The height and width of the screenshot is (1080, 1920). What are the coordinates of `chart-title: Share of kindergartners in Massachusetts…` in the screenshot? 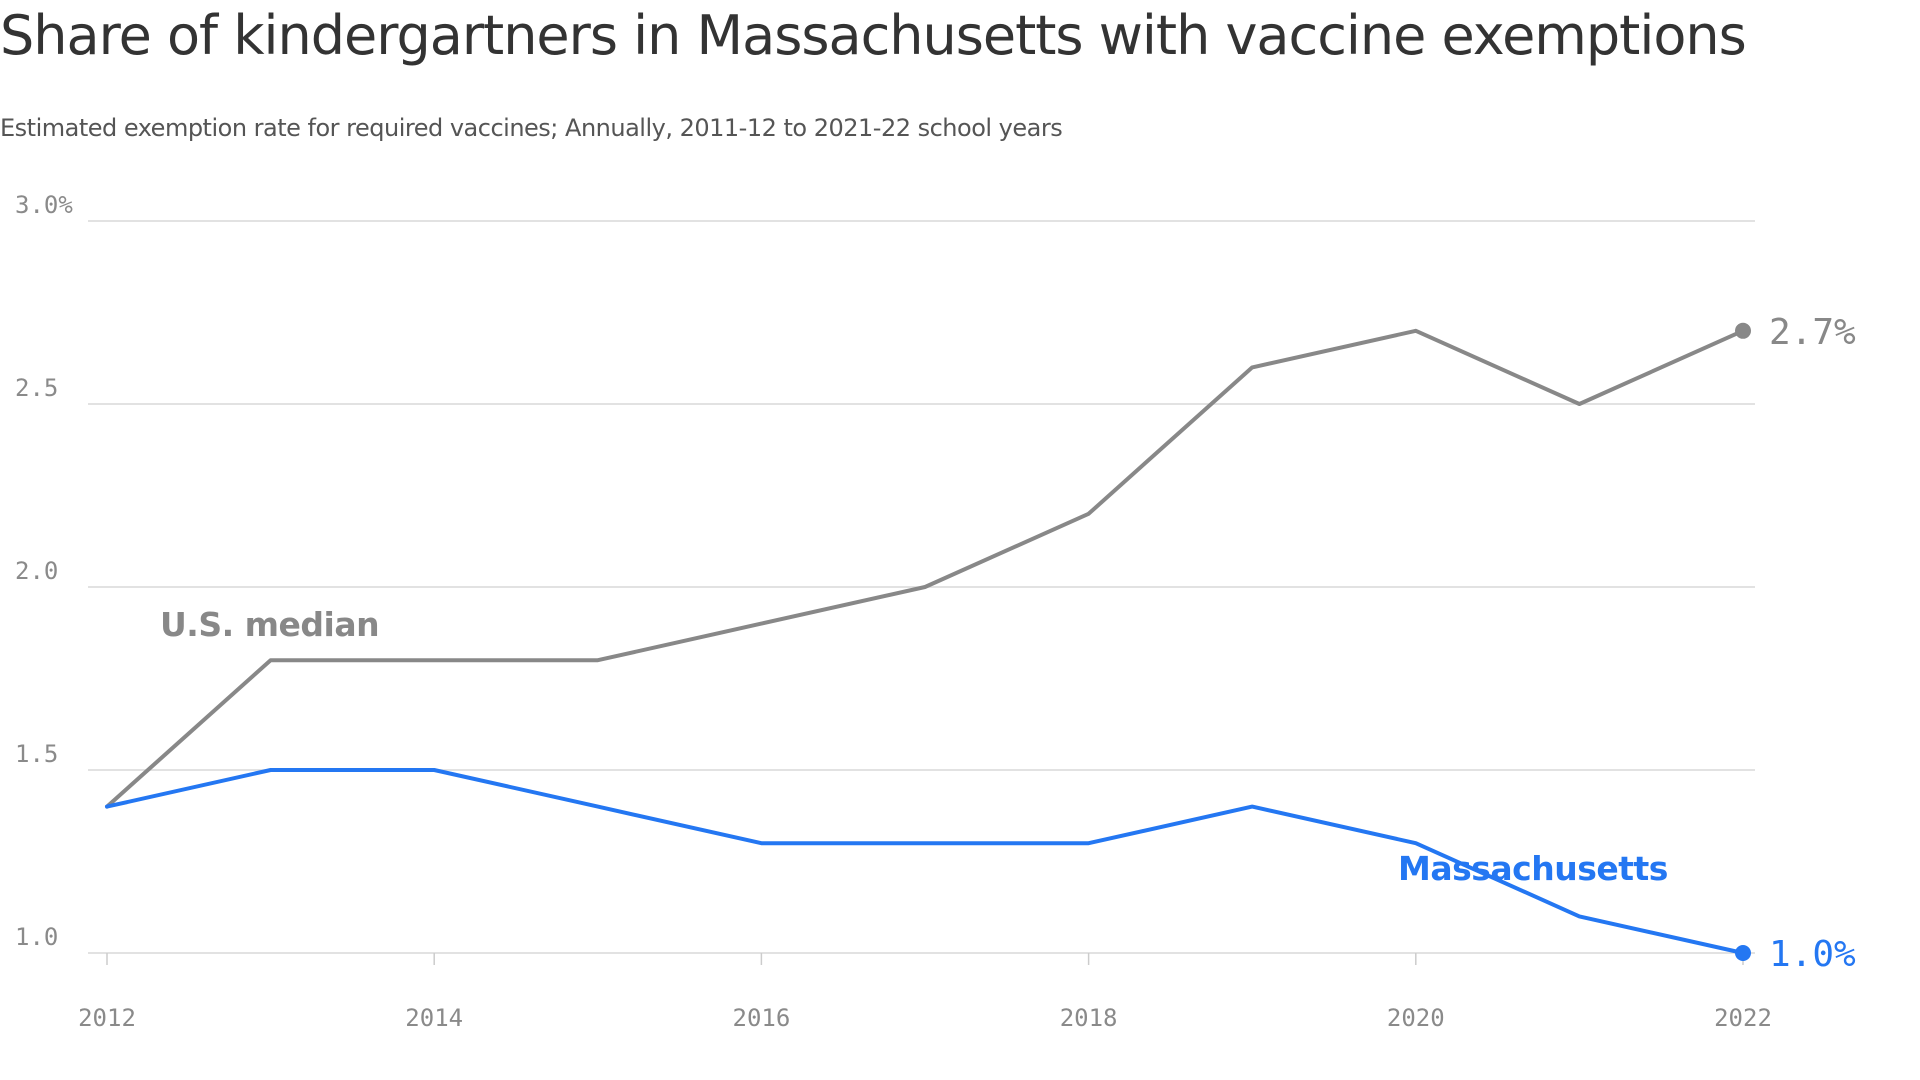 It's located at (873, 35).